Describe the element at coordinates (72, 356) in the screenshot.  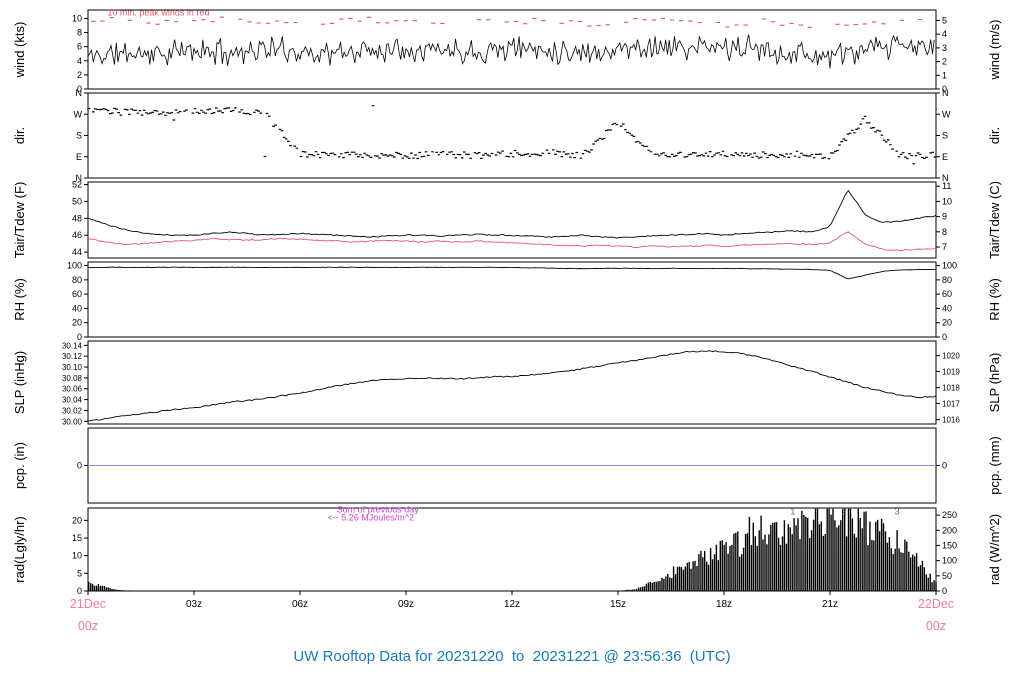
I see `slp-left-tick-label: 30.12` at that location.